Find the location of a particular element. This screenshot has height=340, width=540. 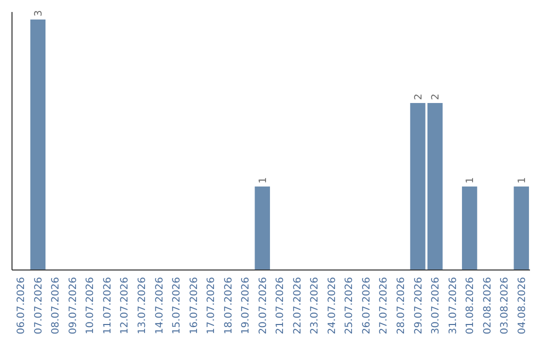

x-tick-label: 04.08.2026 is located at coordinates (522, 305).